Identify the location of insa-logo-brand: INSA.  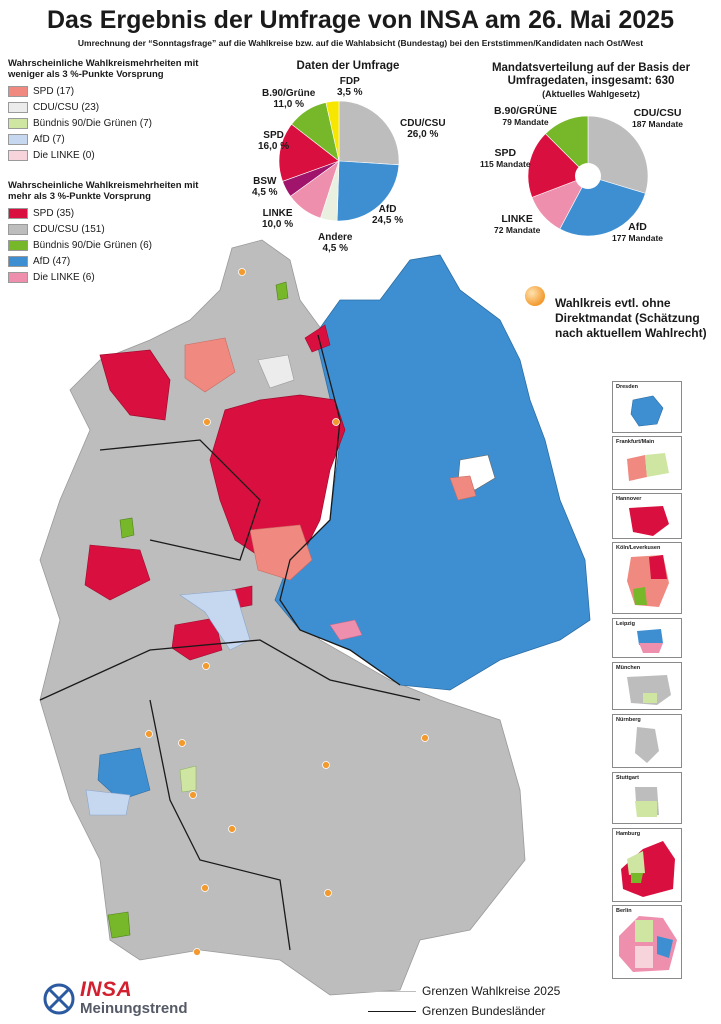
(106, 989).